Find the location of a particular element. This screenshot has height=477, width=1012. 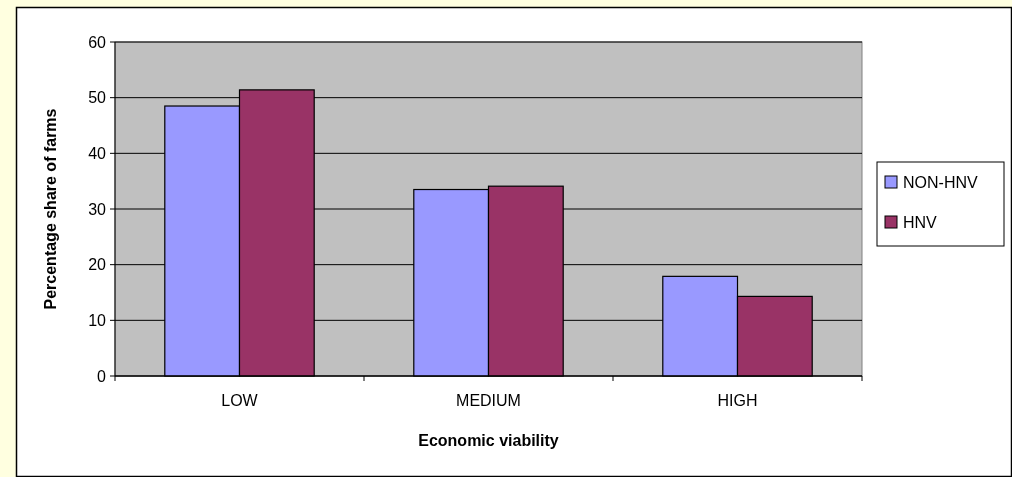

y-tick-label: 50 is located at coordinates (97, 98).